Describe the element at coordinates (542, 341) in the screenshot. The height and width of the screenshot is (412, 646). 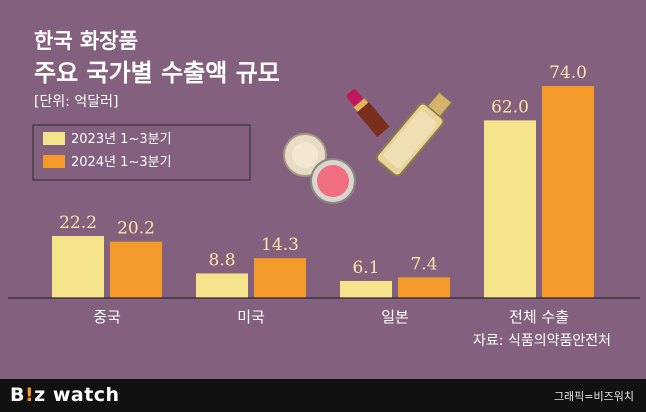
I see `source-note: 자료: 식품의약품안전처` at that location.